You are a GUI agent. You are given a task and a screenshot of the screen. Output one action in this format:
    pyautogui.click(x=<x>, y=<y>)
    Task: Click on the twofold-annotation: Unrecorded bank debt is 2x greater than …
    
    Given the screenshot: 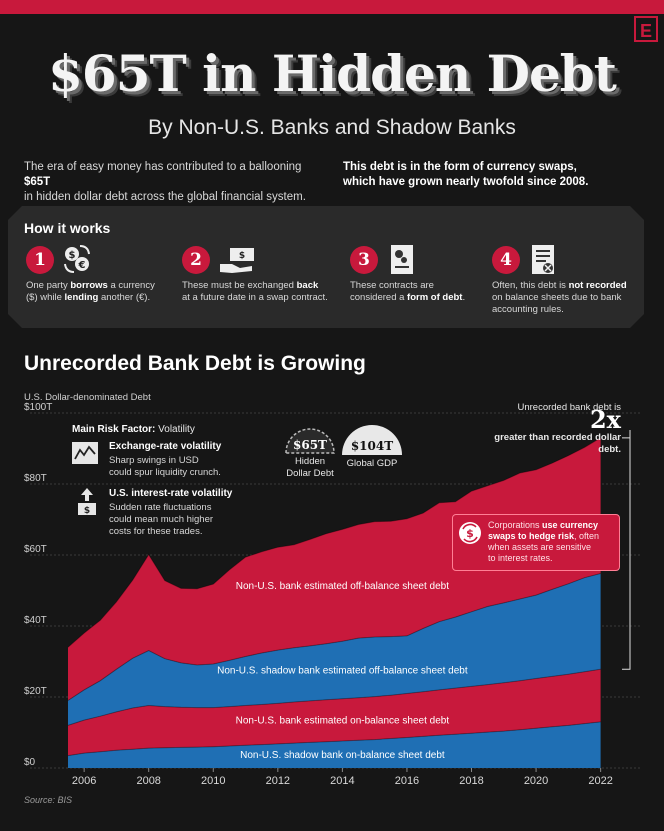 What is the action you would take?
    pyautogui.click(x=553, y=429)
    